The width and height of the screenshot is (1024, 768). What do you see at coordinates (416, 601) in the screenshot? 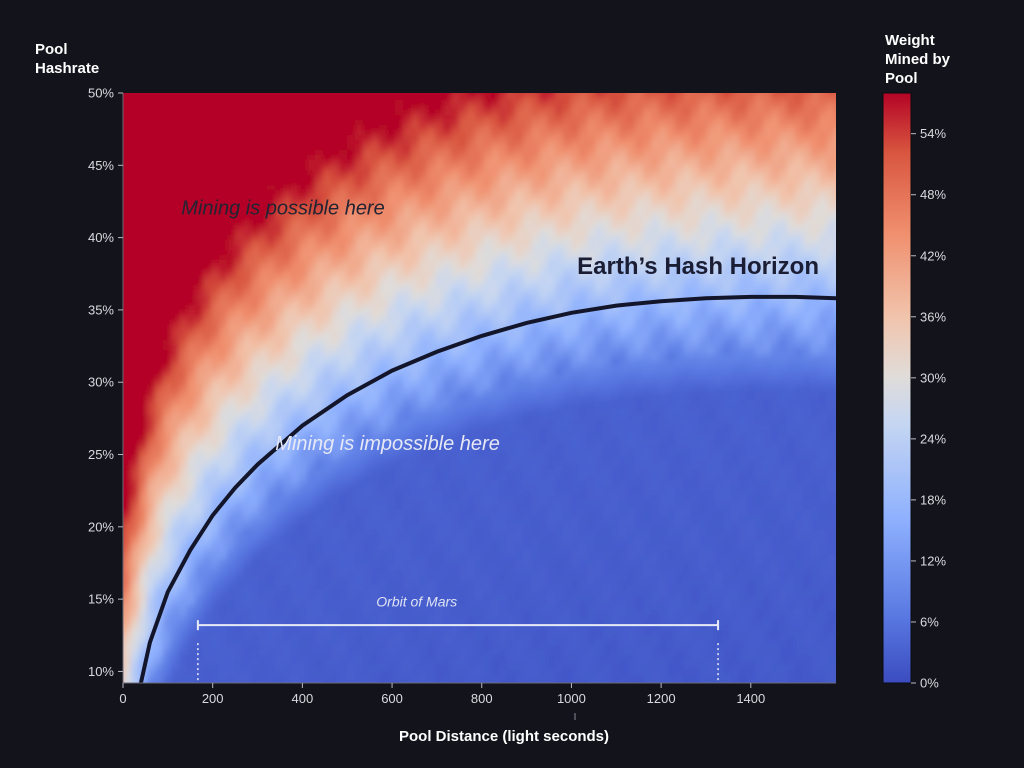
I see `annotation-mars: Orbit of Mars` at bounding box center [416, 601].